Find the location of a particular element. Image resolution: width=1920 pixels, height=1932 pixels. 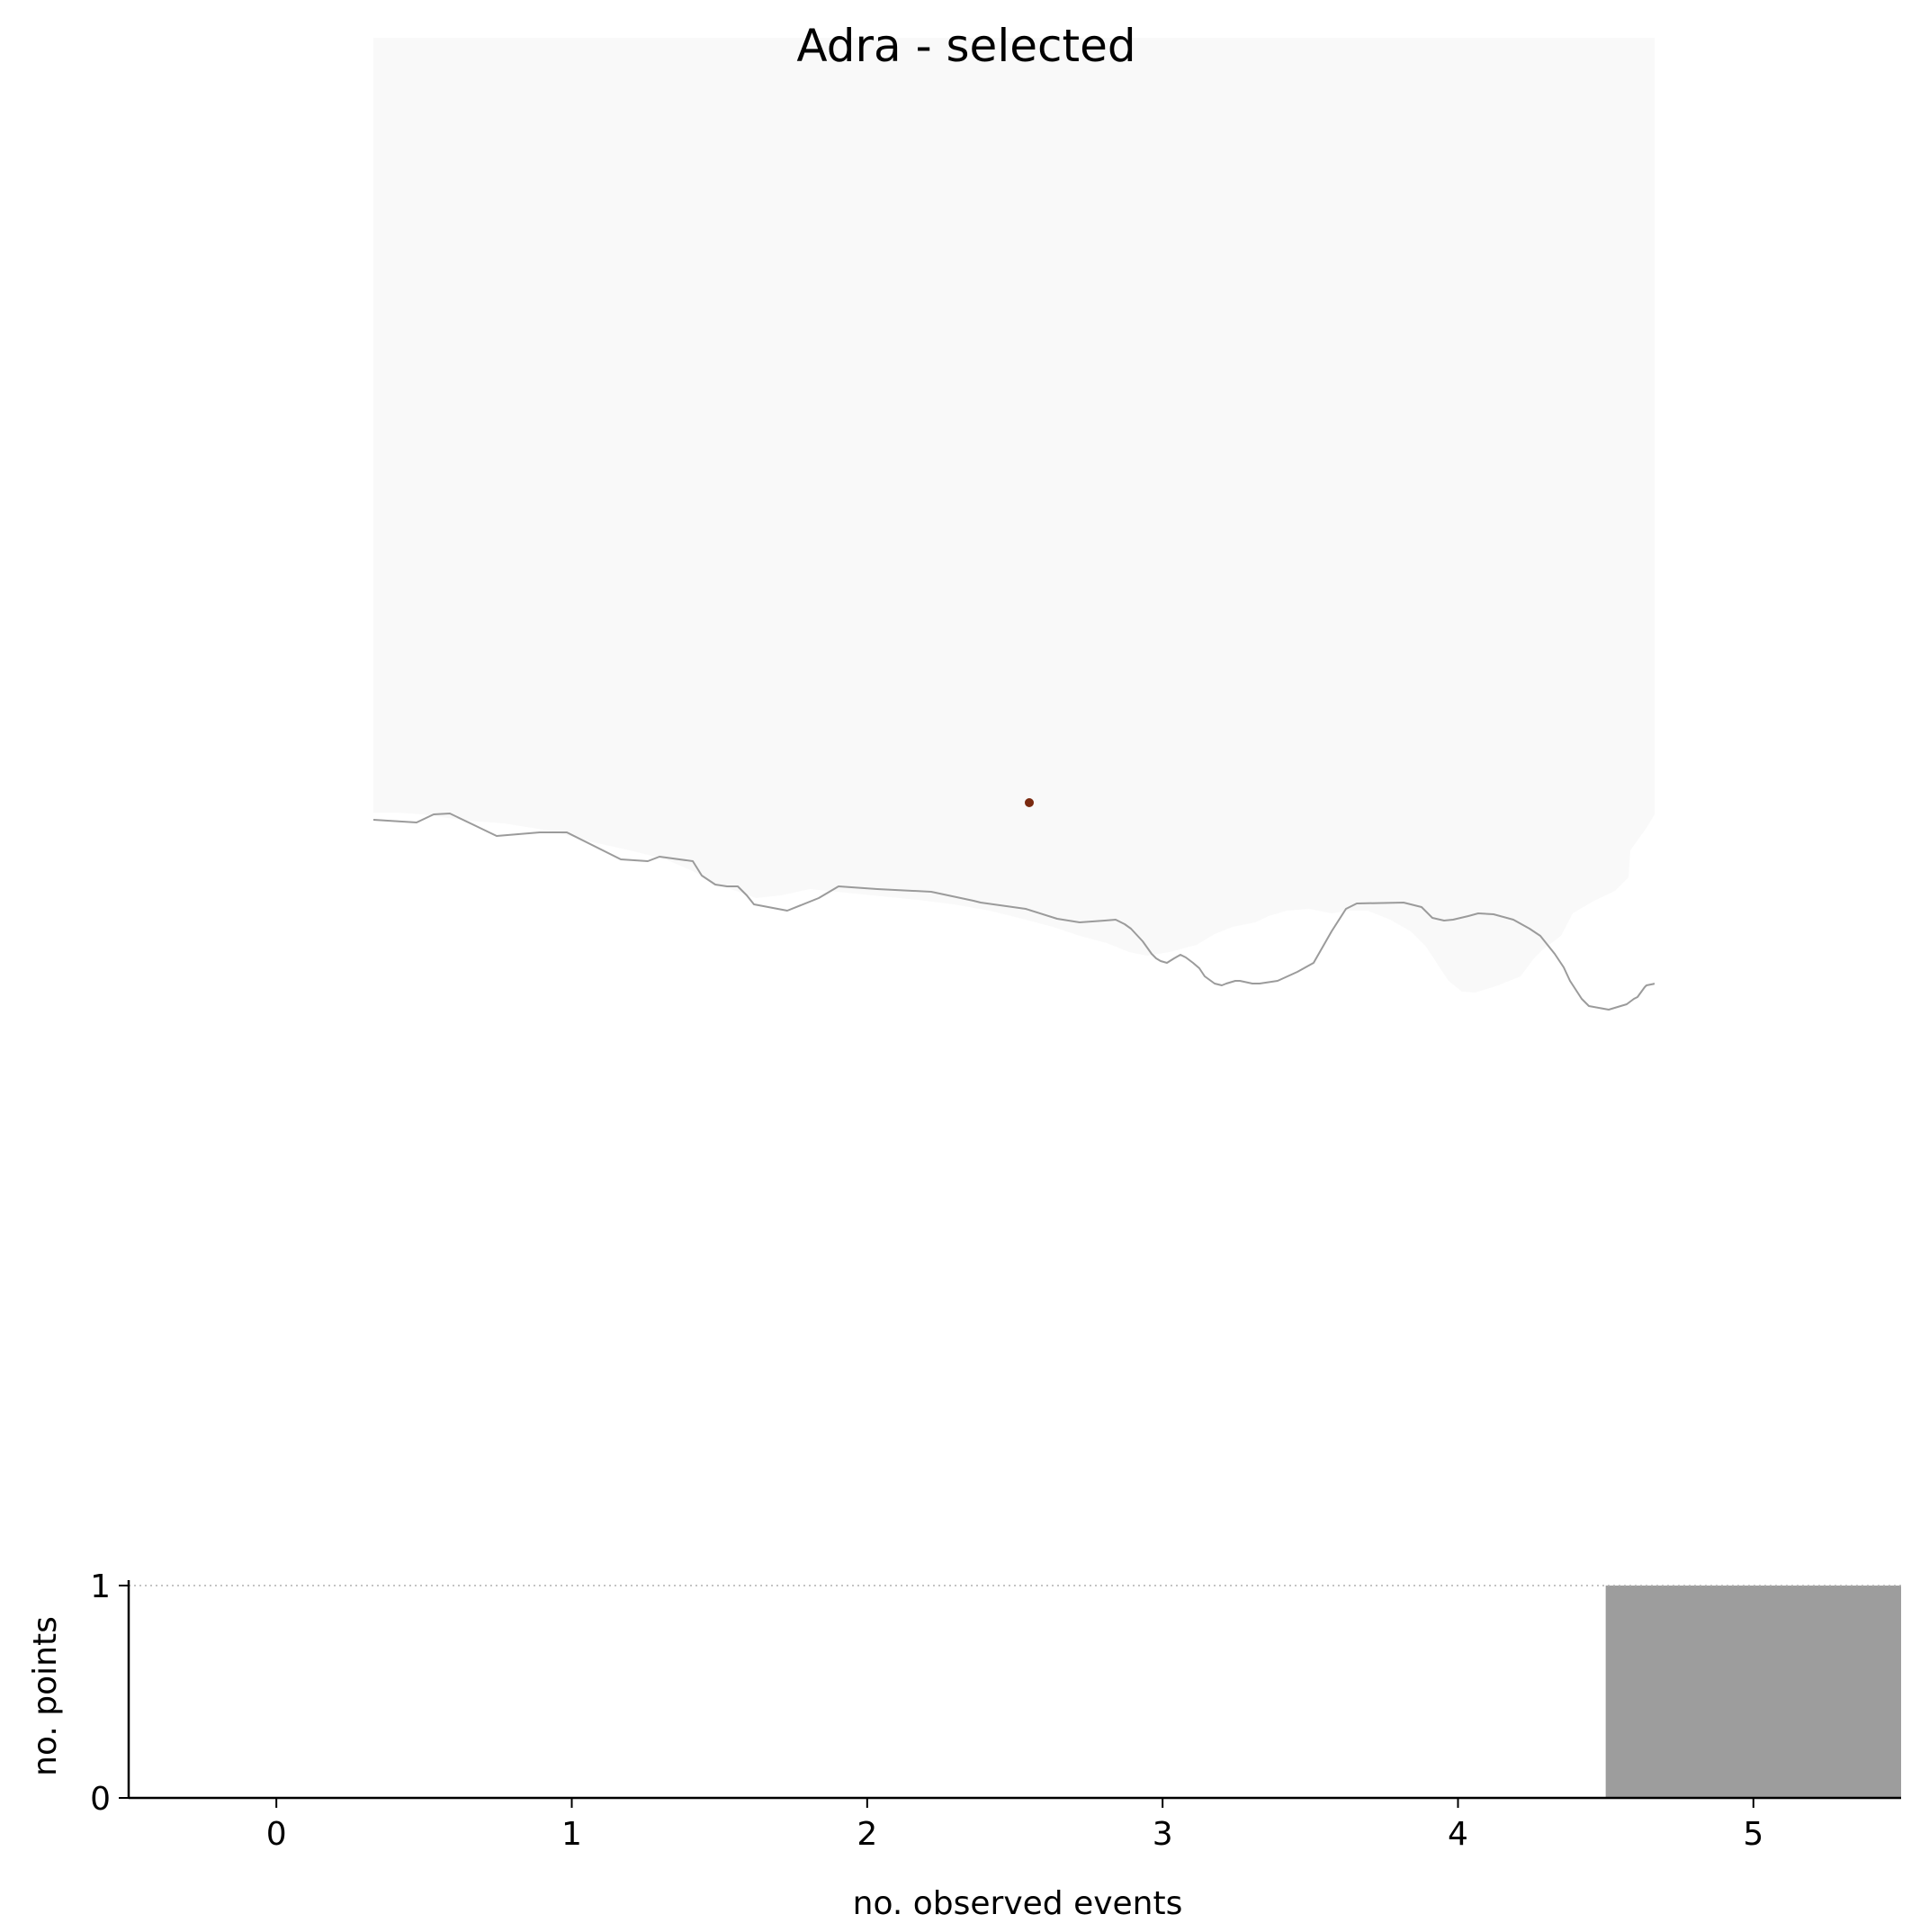

x-tick-label: 5 is located at coordinates (1753, 1834).